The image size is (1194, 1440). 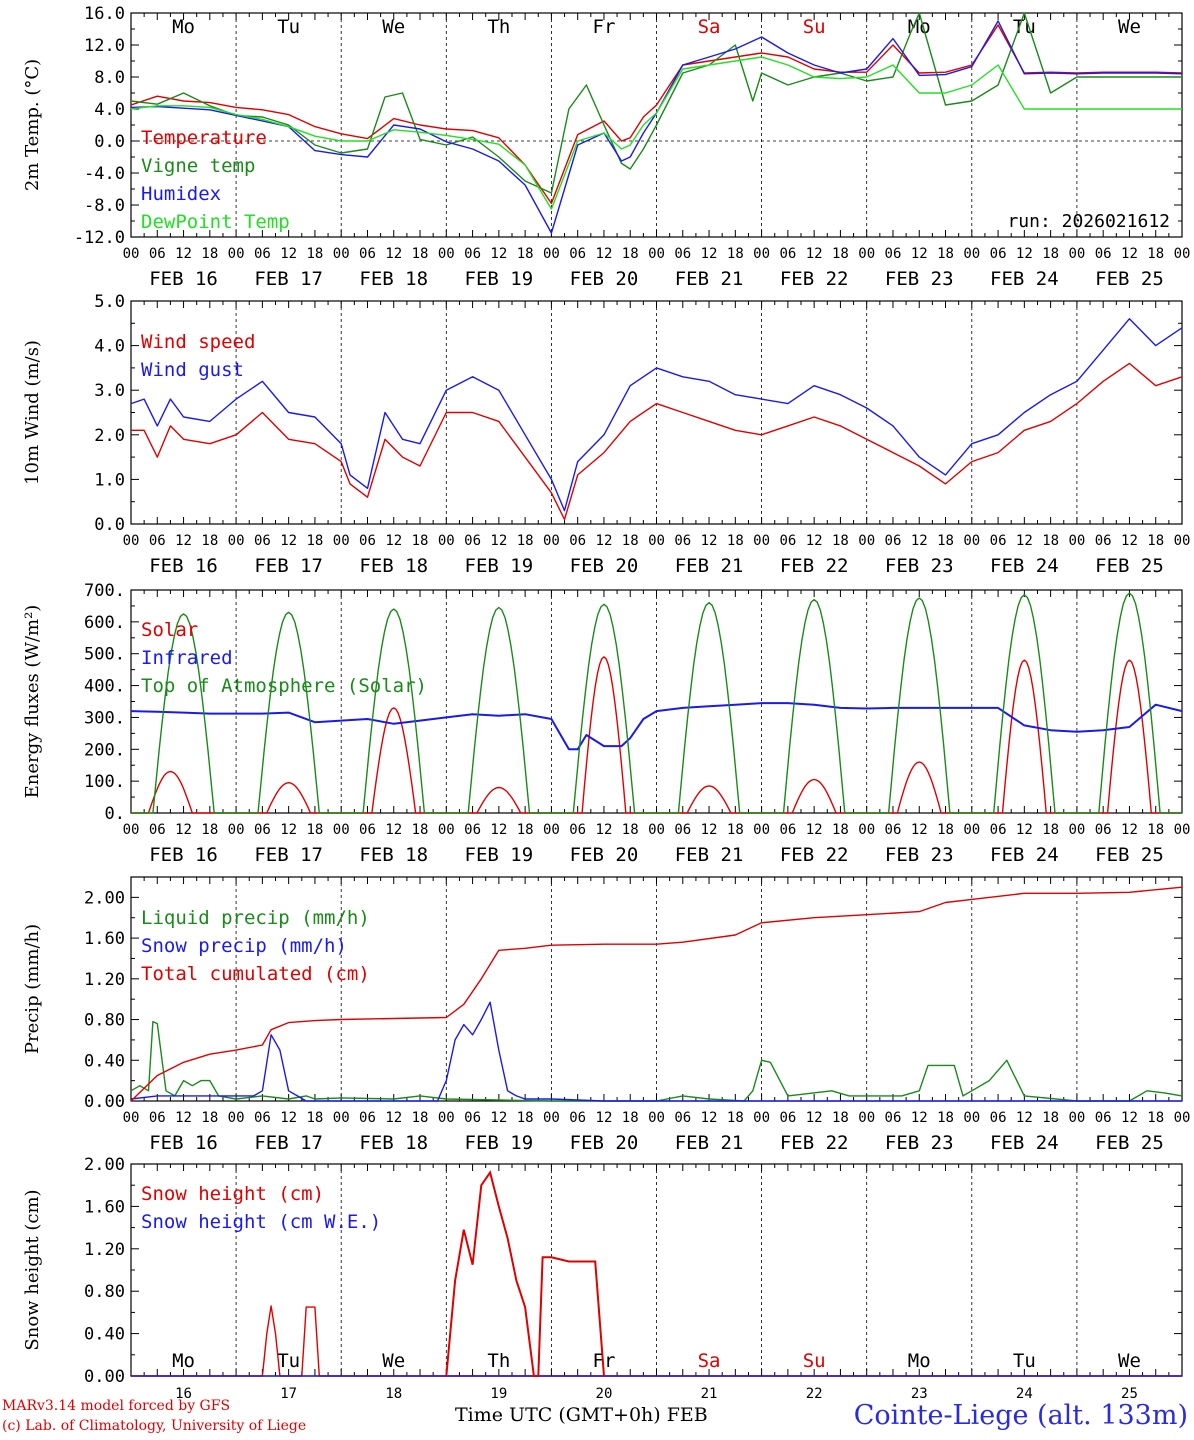 I want to click on day-number-label: 22, so click(x=814, y=1394).